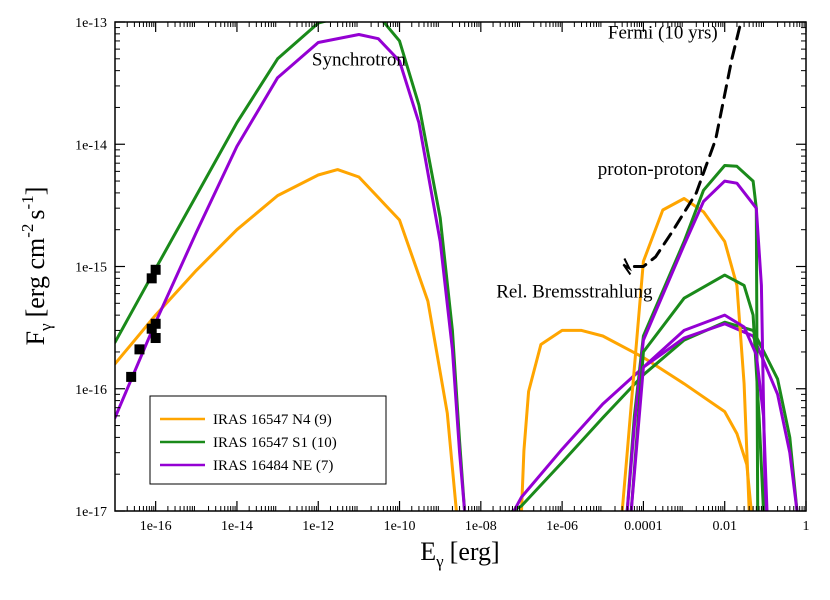  I want to click on x-tick-label: 0.0001, so click(643, 526).